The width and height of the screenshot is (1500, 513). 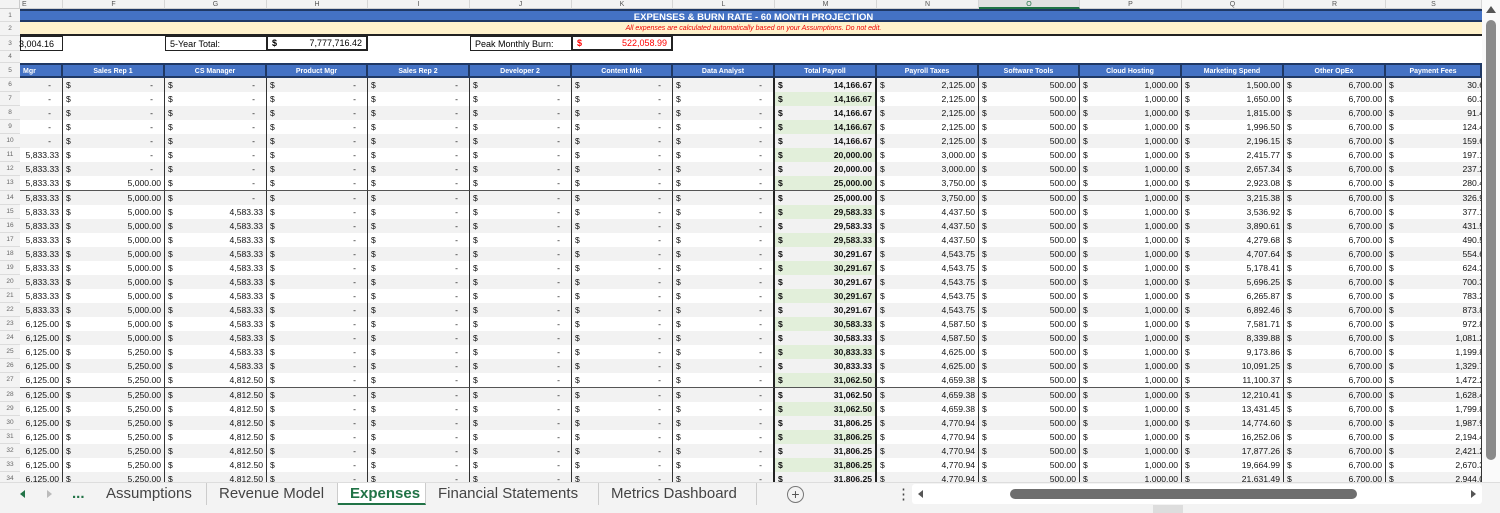 I want to click on cell-k11: $ -, so click(x=622, y=156).